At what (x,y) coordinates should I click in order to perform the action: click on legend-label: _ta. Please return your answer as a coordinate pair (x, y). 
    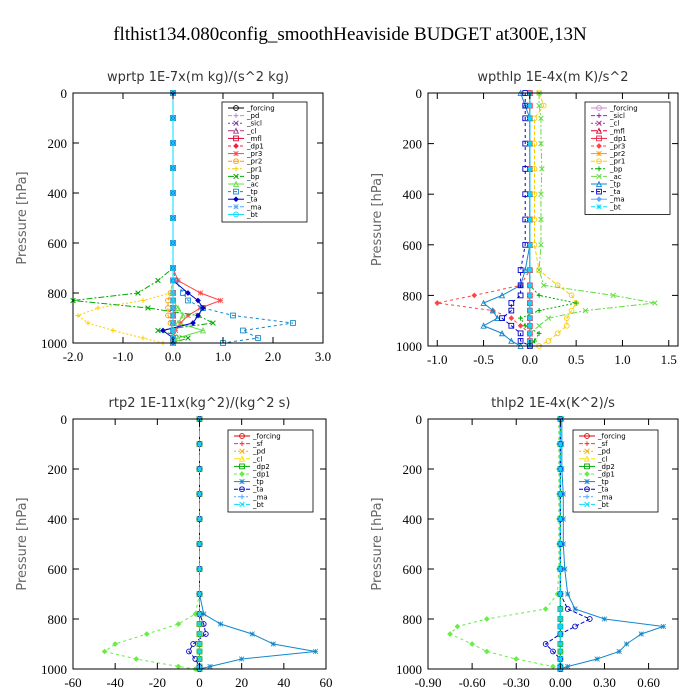
    Looking at the image, I should click on (252, 200).